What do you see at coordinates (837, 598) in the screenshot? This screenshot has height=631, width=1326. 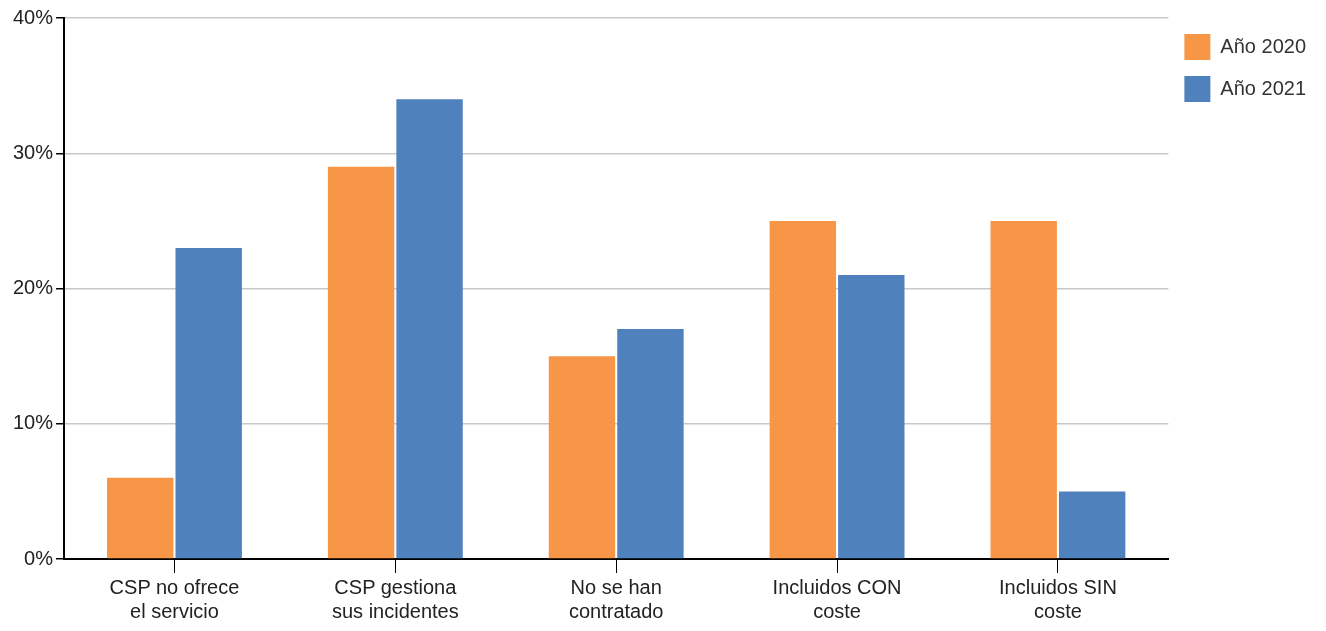 I see `x-tick-label: Incluidos CON coste` at bounding box center [837, 598].